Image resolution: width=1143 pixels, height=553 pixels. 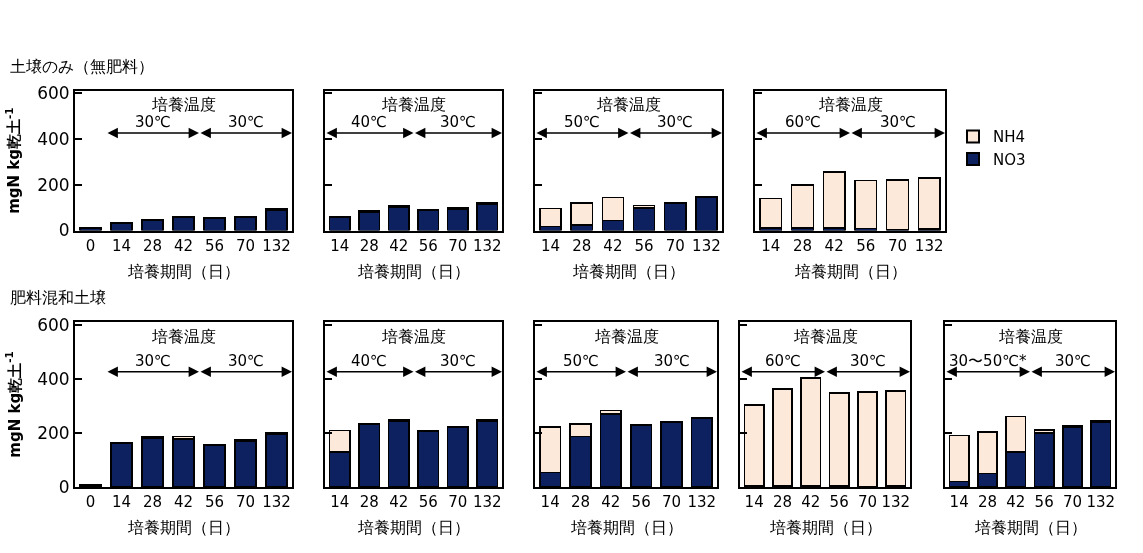 I want to click on legend-label: NO3, so click(x=1009, y=159).